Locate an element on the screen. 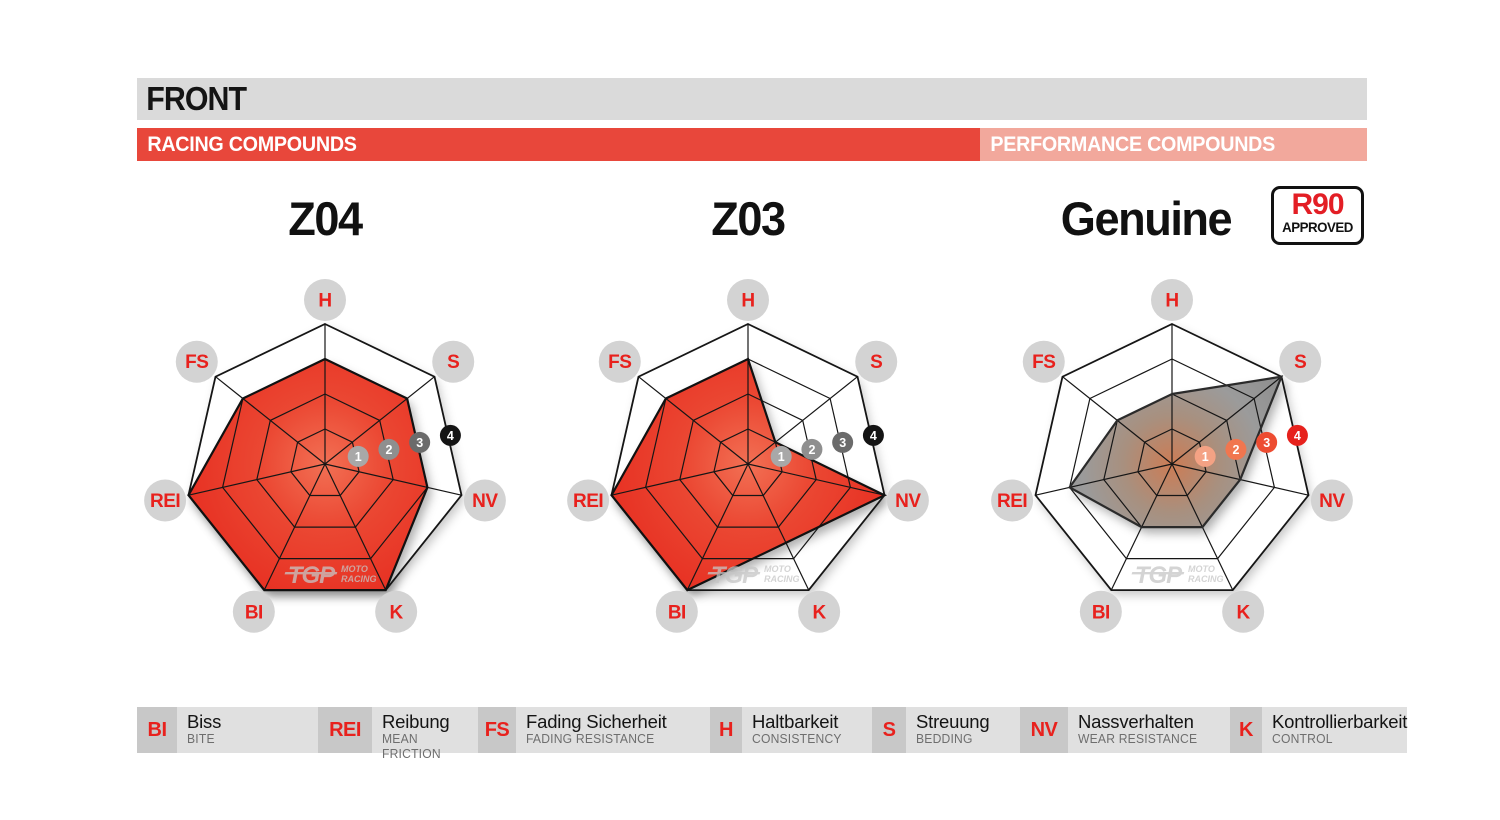 Image resolution: width=1500 pixels, height=820 pixels. legend-en-bi: BITE is located at coordinates (201, 739).